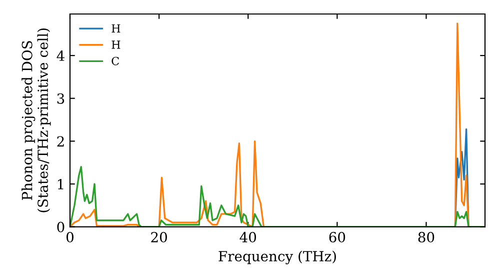 This screenshot has width=500, height=280. I want to click on y-tick-label: 3, so click(60, 98).